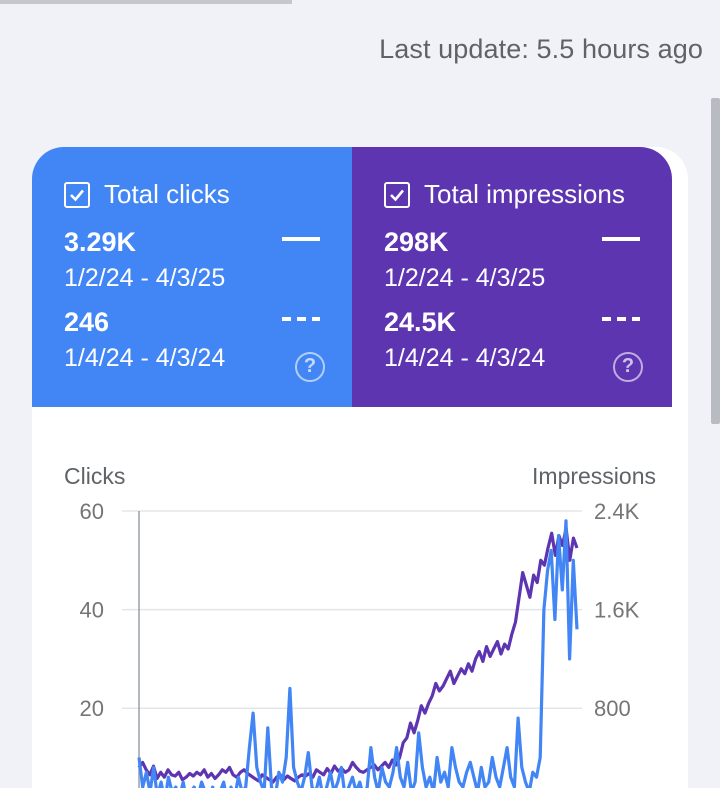 This screenshot has height=788, width=720. Describe the element at coordinates (92, 708) in the screenshot. I see `y-tick-label: 20` at that location.